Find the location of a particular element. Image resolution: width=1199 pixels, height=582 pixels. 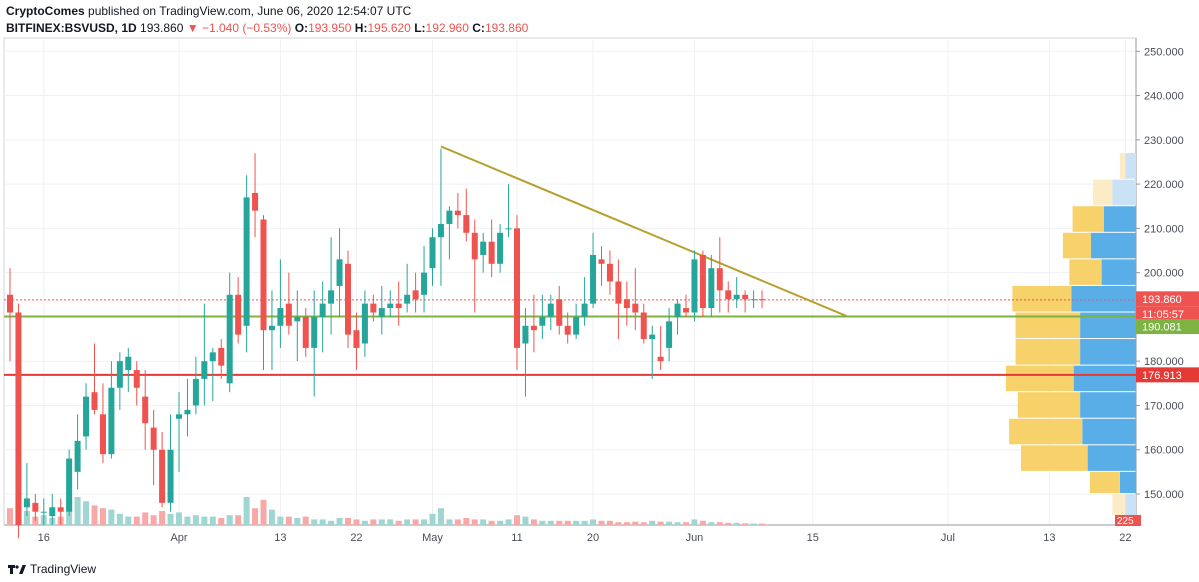

volume-axis-label: 225 is located at coordinates (1125, 521).